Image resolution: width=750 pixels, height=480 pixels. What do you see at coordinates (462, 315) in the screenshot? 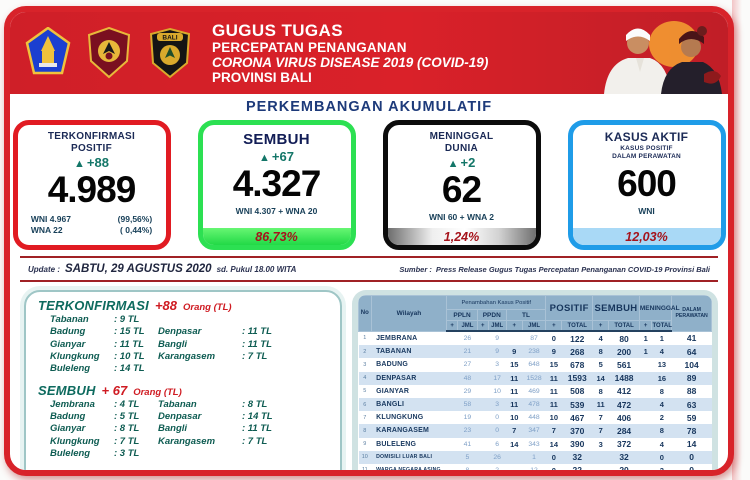
I see `col-header-ppln: PPLN` at bounding box center [462, 315].